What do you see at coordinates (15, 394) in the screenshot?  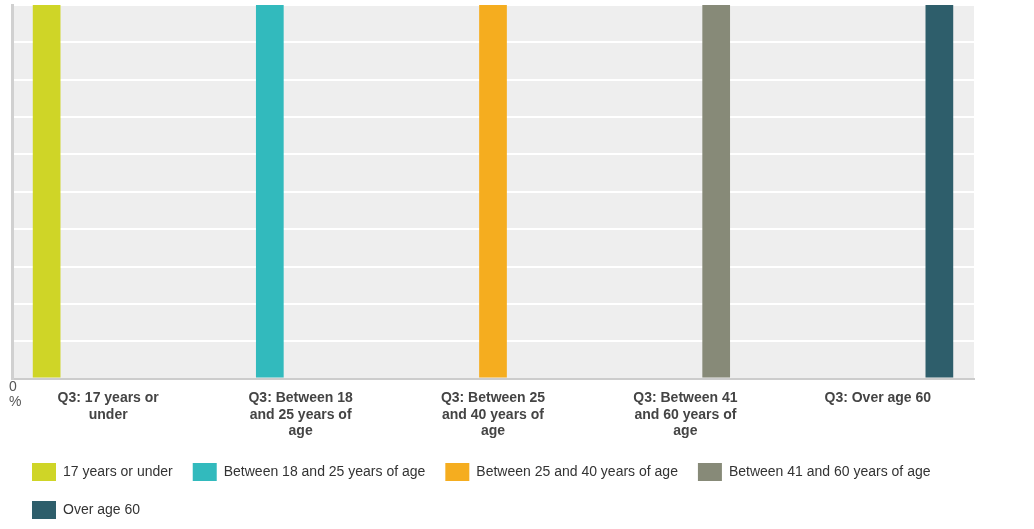 I see `annotation: 0 %` at bounding box center [15, 394].